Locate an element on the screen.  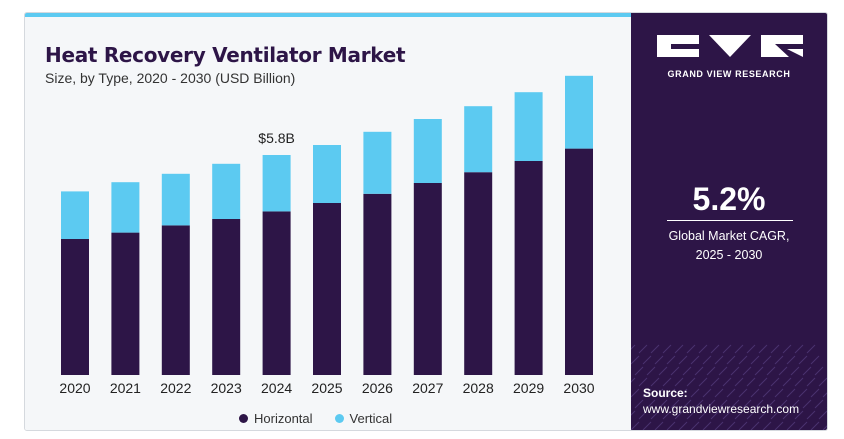
brand-name: GRAND VIEW RESEARCH is located at coordinates (729, 74).